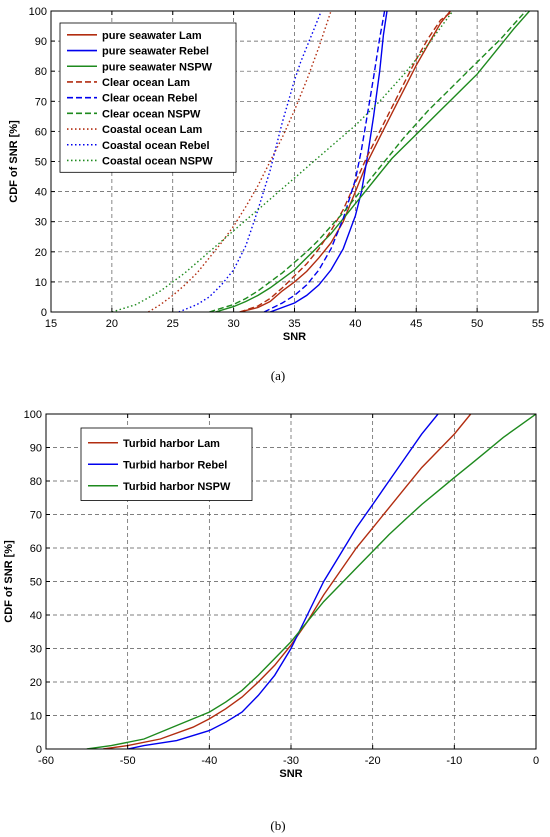 Image resolution: width=550 pixels, height=837 pixels. I want to click on legend-label-1: pure seawater Rebel, so click(155, 52).